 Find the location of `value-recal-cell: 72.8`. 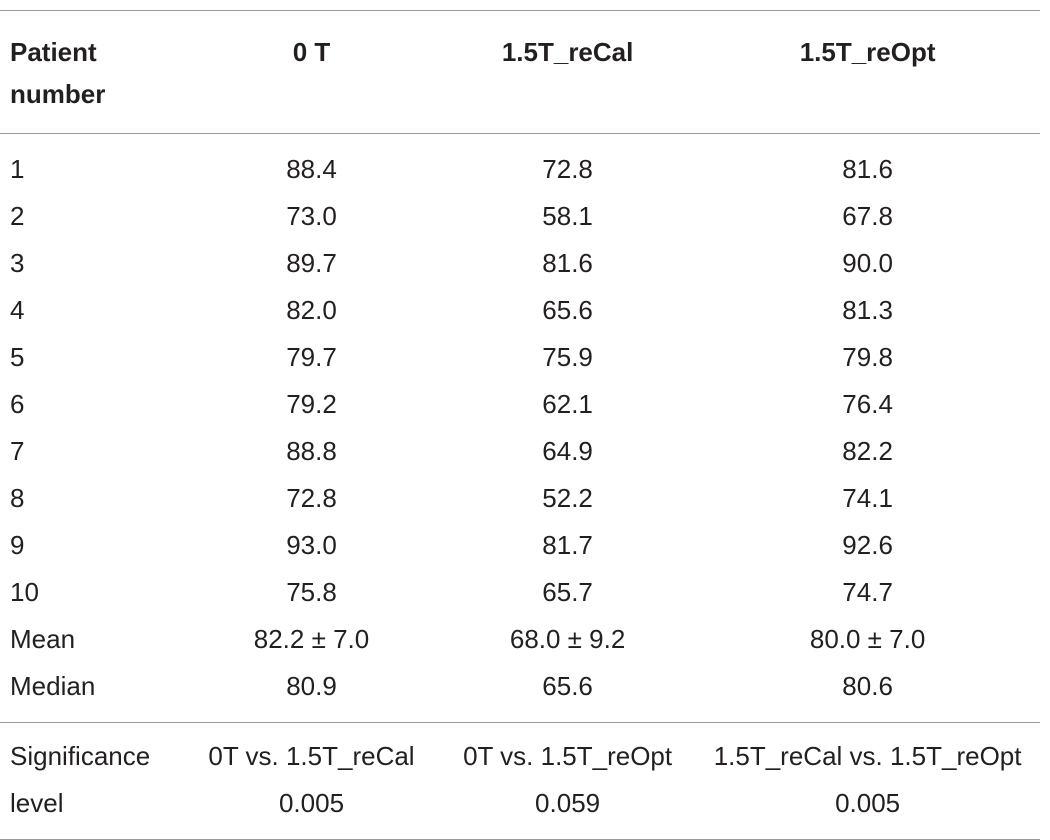

value-recal-cell: 72.8 is located at coordinates (567, 169).